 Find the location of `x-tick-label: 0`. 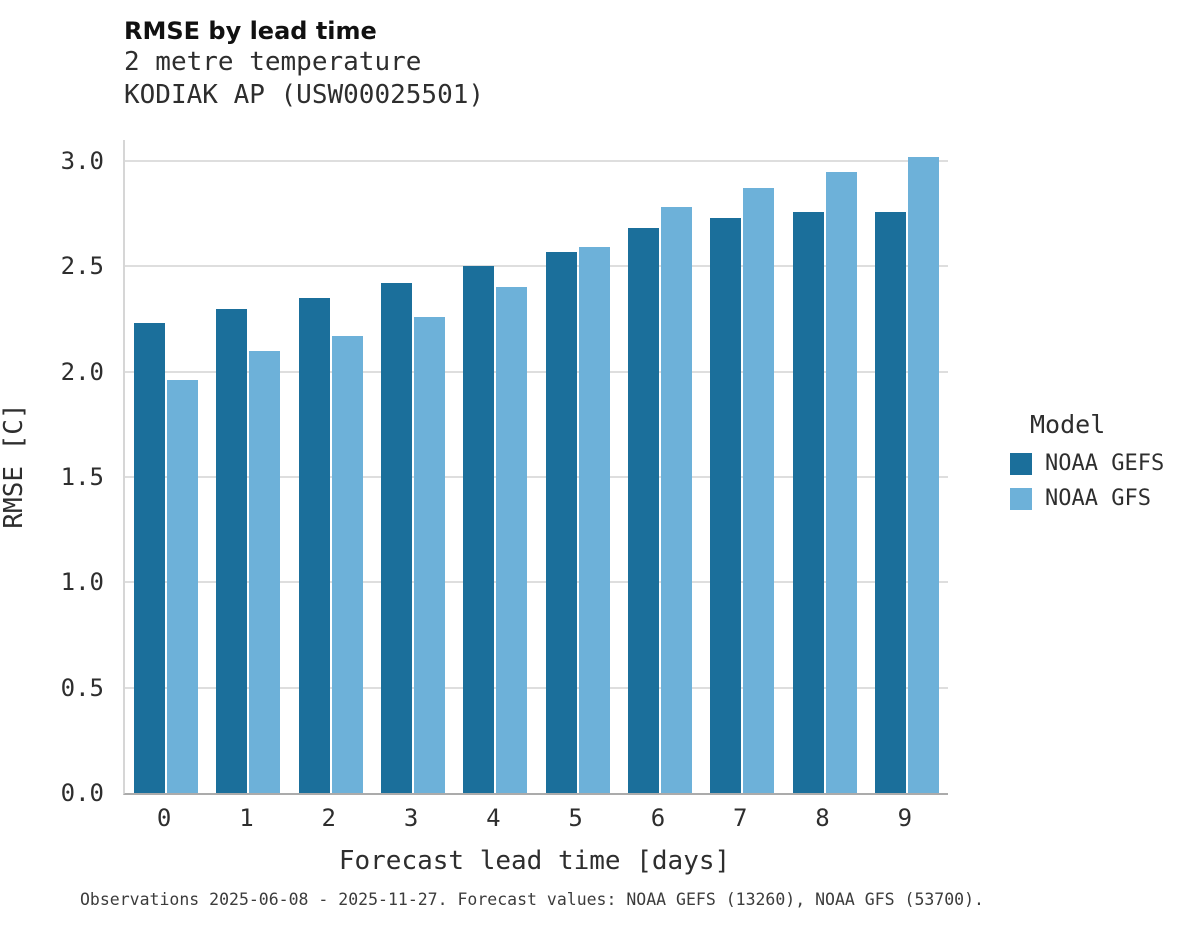

x-tick-label: 0 is located at coordinates (164, 818).